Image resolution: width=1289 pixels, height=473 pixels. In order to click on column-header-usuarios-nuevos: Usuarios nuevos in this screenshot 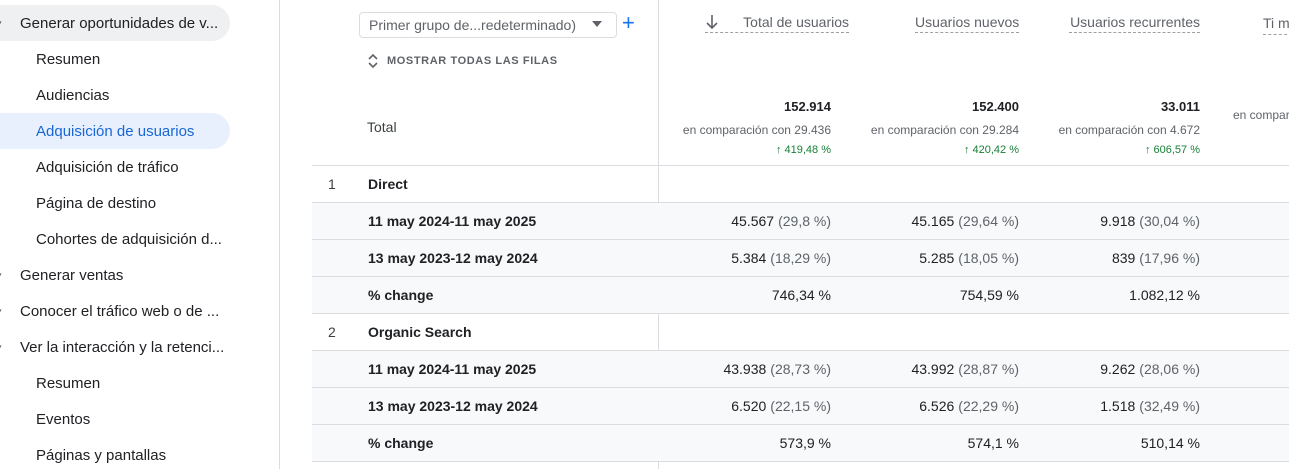, I will do `click(967, 23)`.